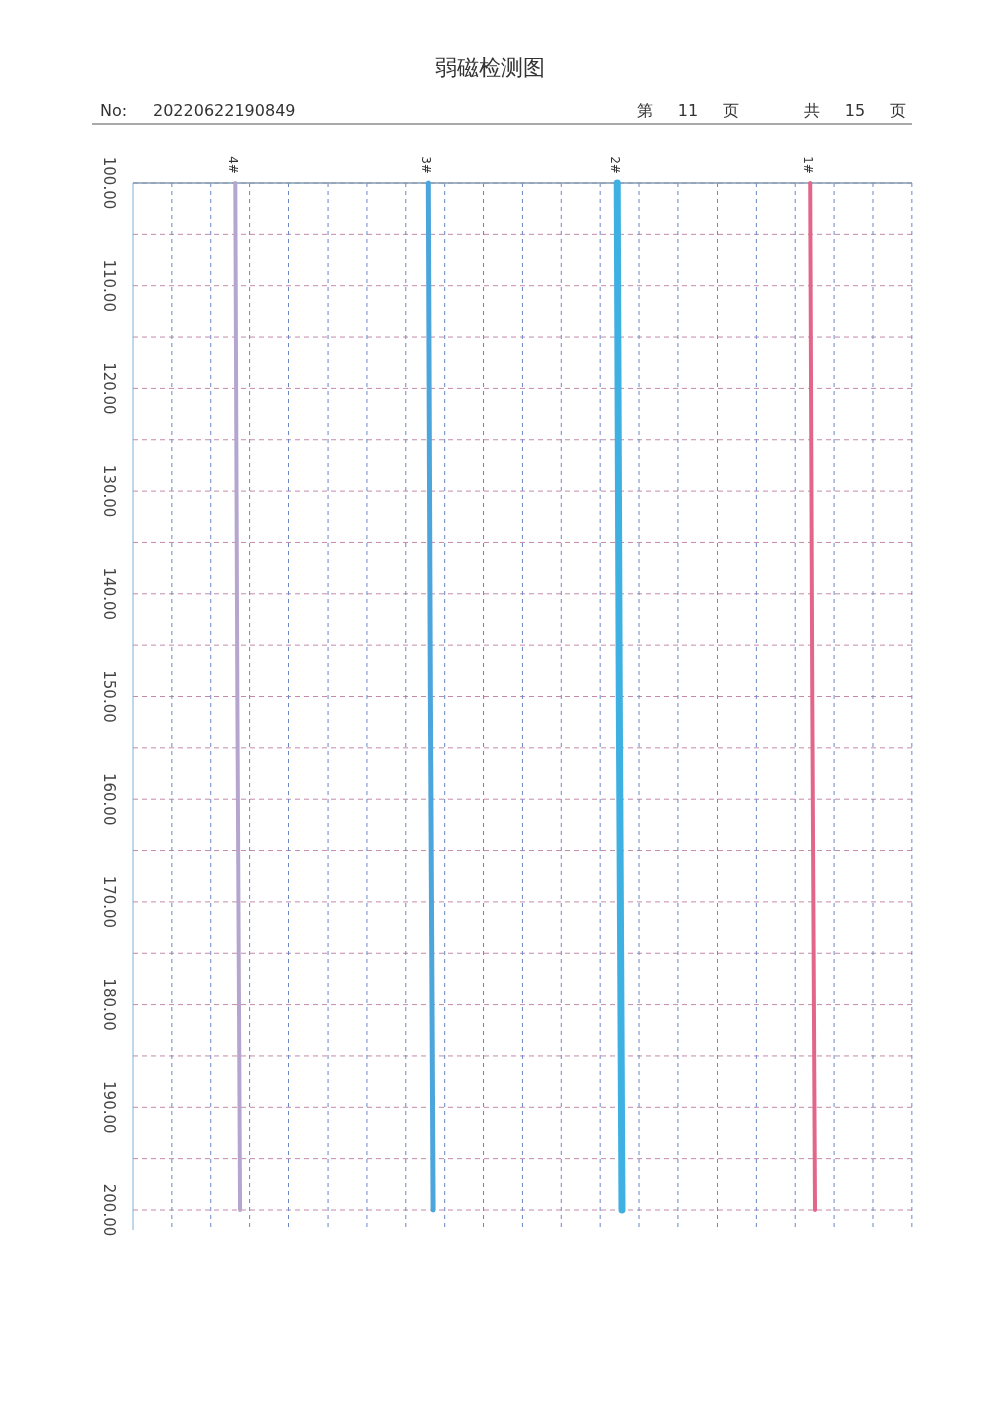 This screenshot has width=1000, height=1425. What do you see at coordinates (233, 165) in the screenshot?
I see `text: 4#` at bounding box center [233, 165].